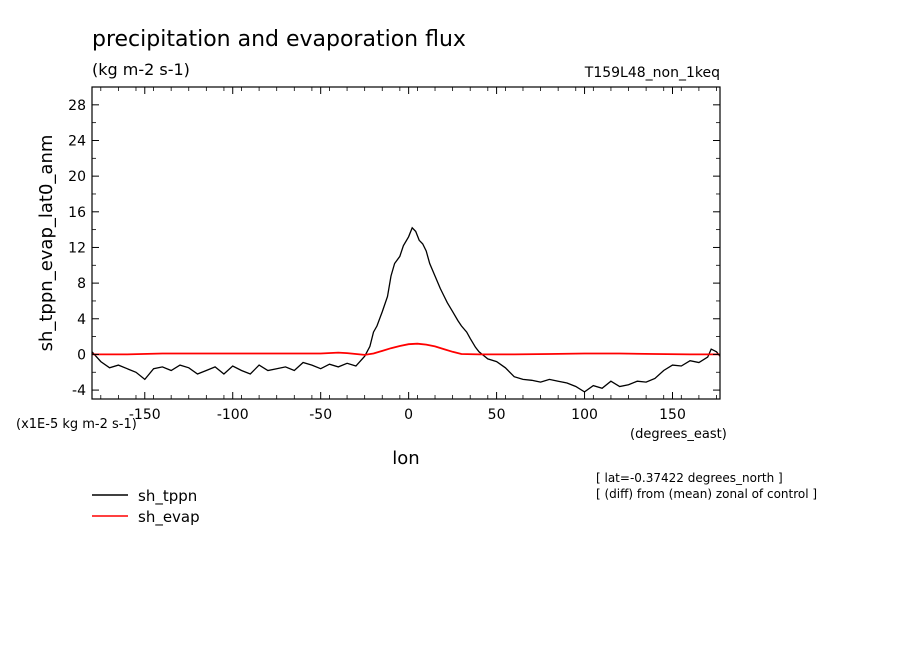 This screenshot has width=904, height=654. Describe the element at coordinates (81, 320) in the screenshot. I see `y-tick-label: 4` at that location.